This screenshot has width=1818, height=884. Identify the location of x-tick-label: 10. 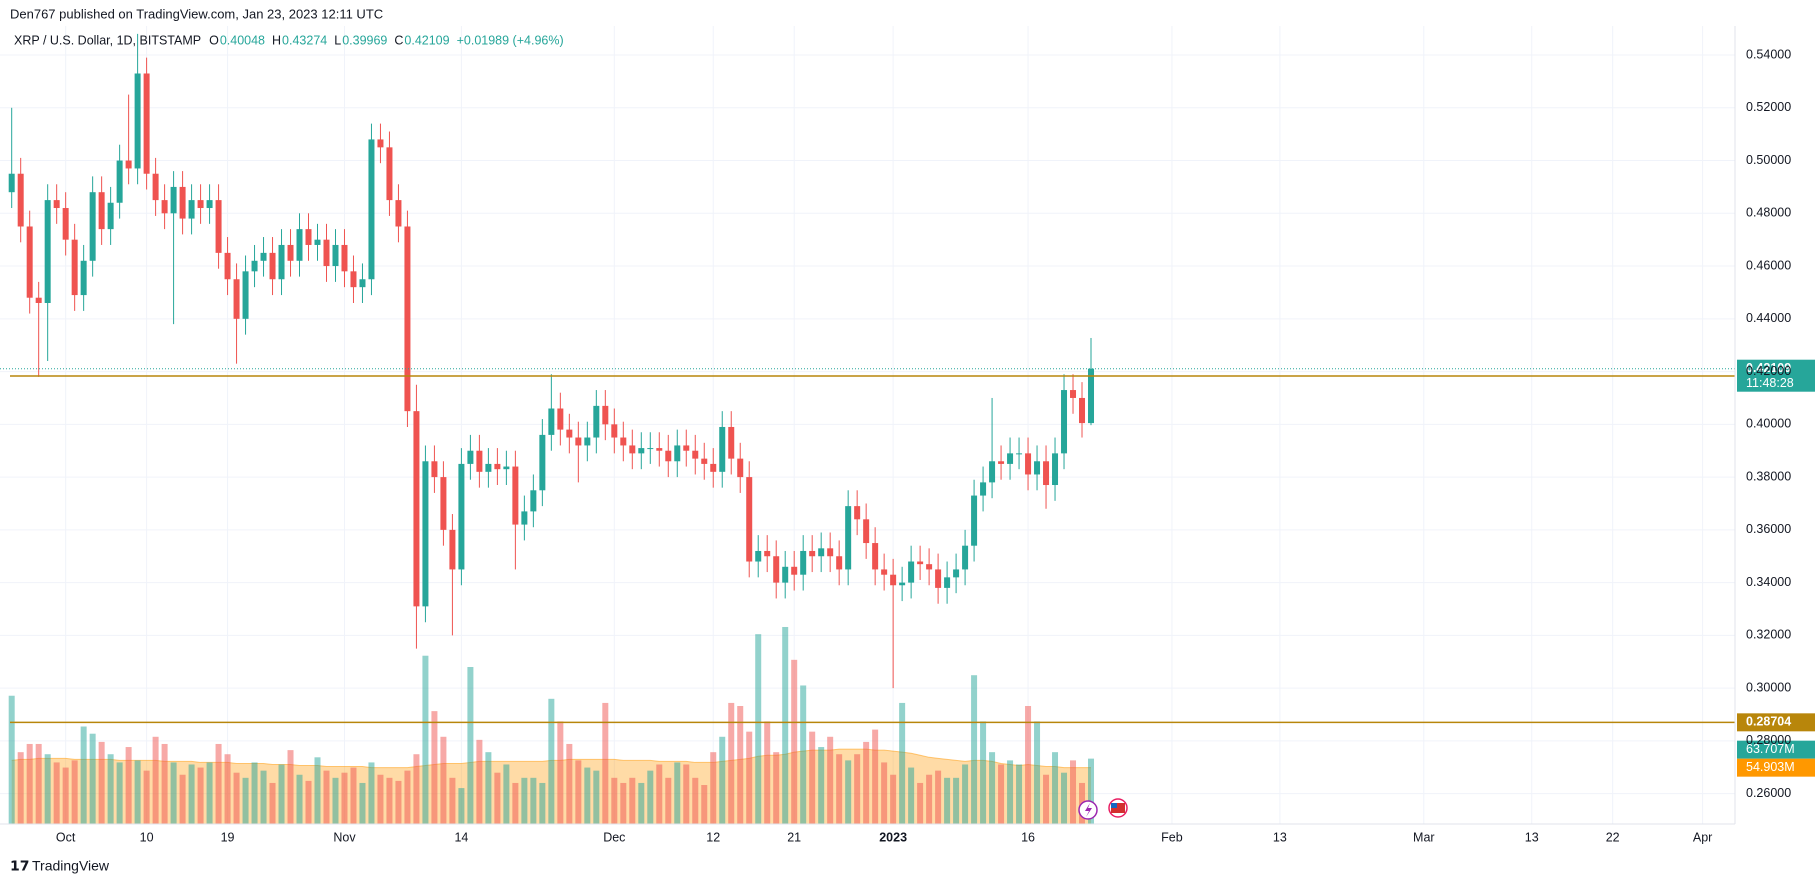
(147, 837).